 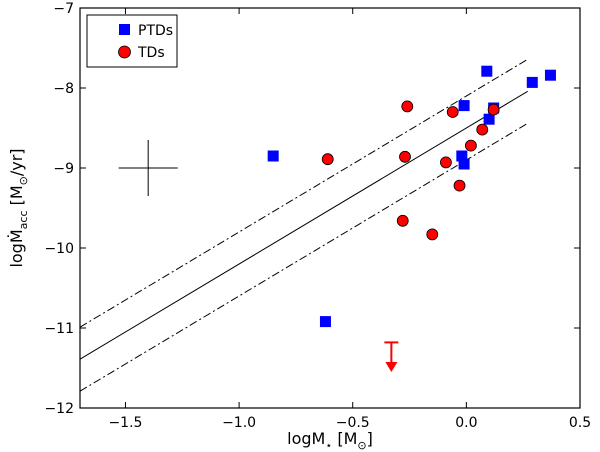 I want to click on upper-limit-marker, so click(x=391, y=356).